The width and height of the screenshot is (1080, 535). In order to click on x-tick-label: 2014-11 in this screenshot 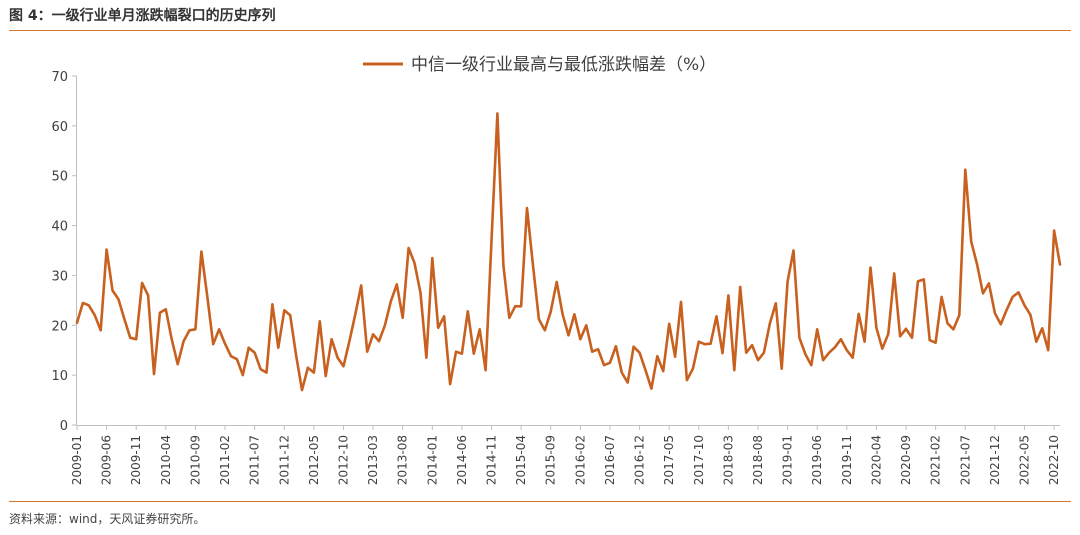, I will do `click(492, 460)`.